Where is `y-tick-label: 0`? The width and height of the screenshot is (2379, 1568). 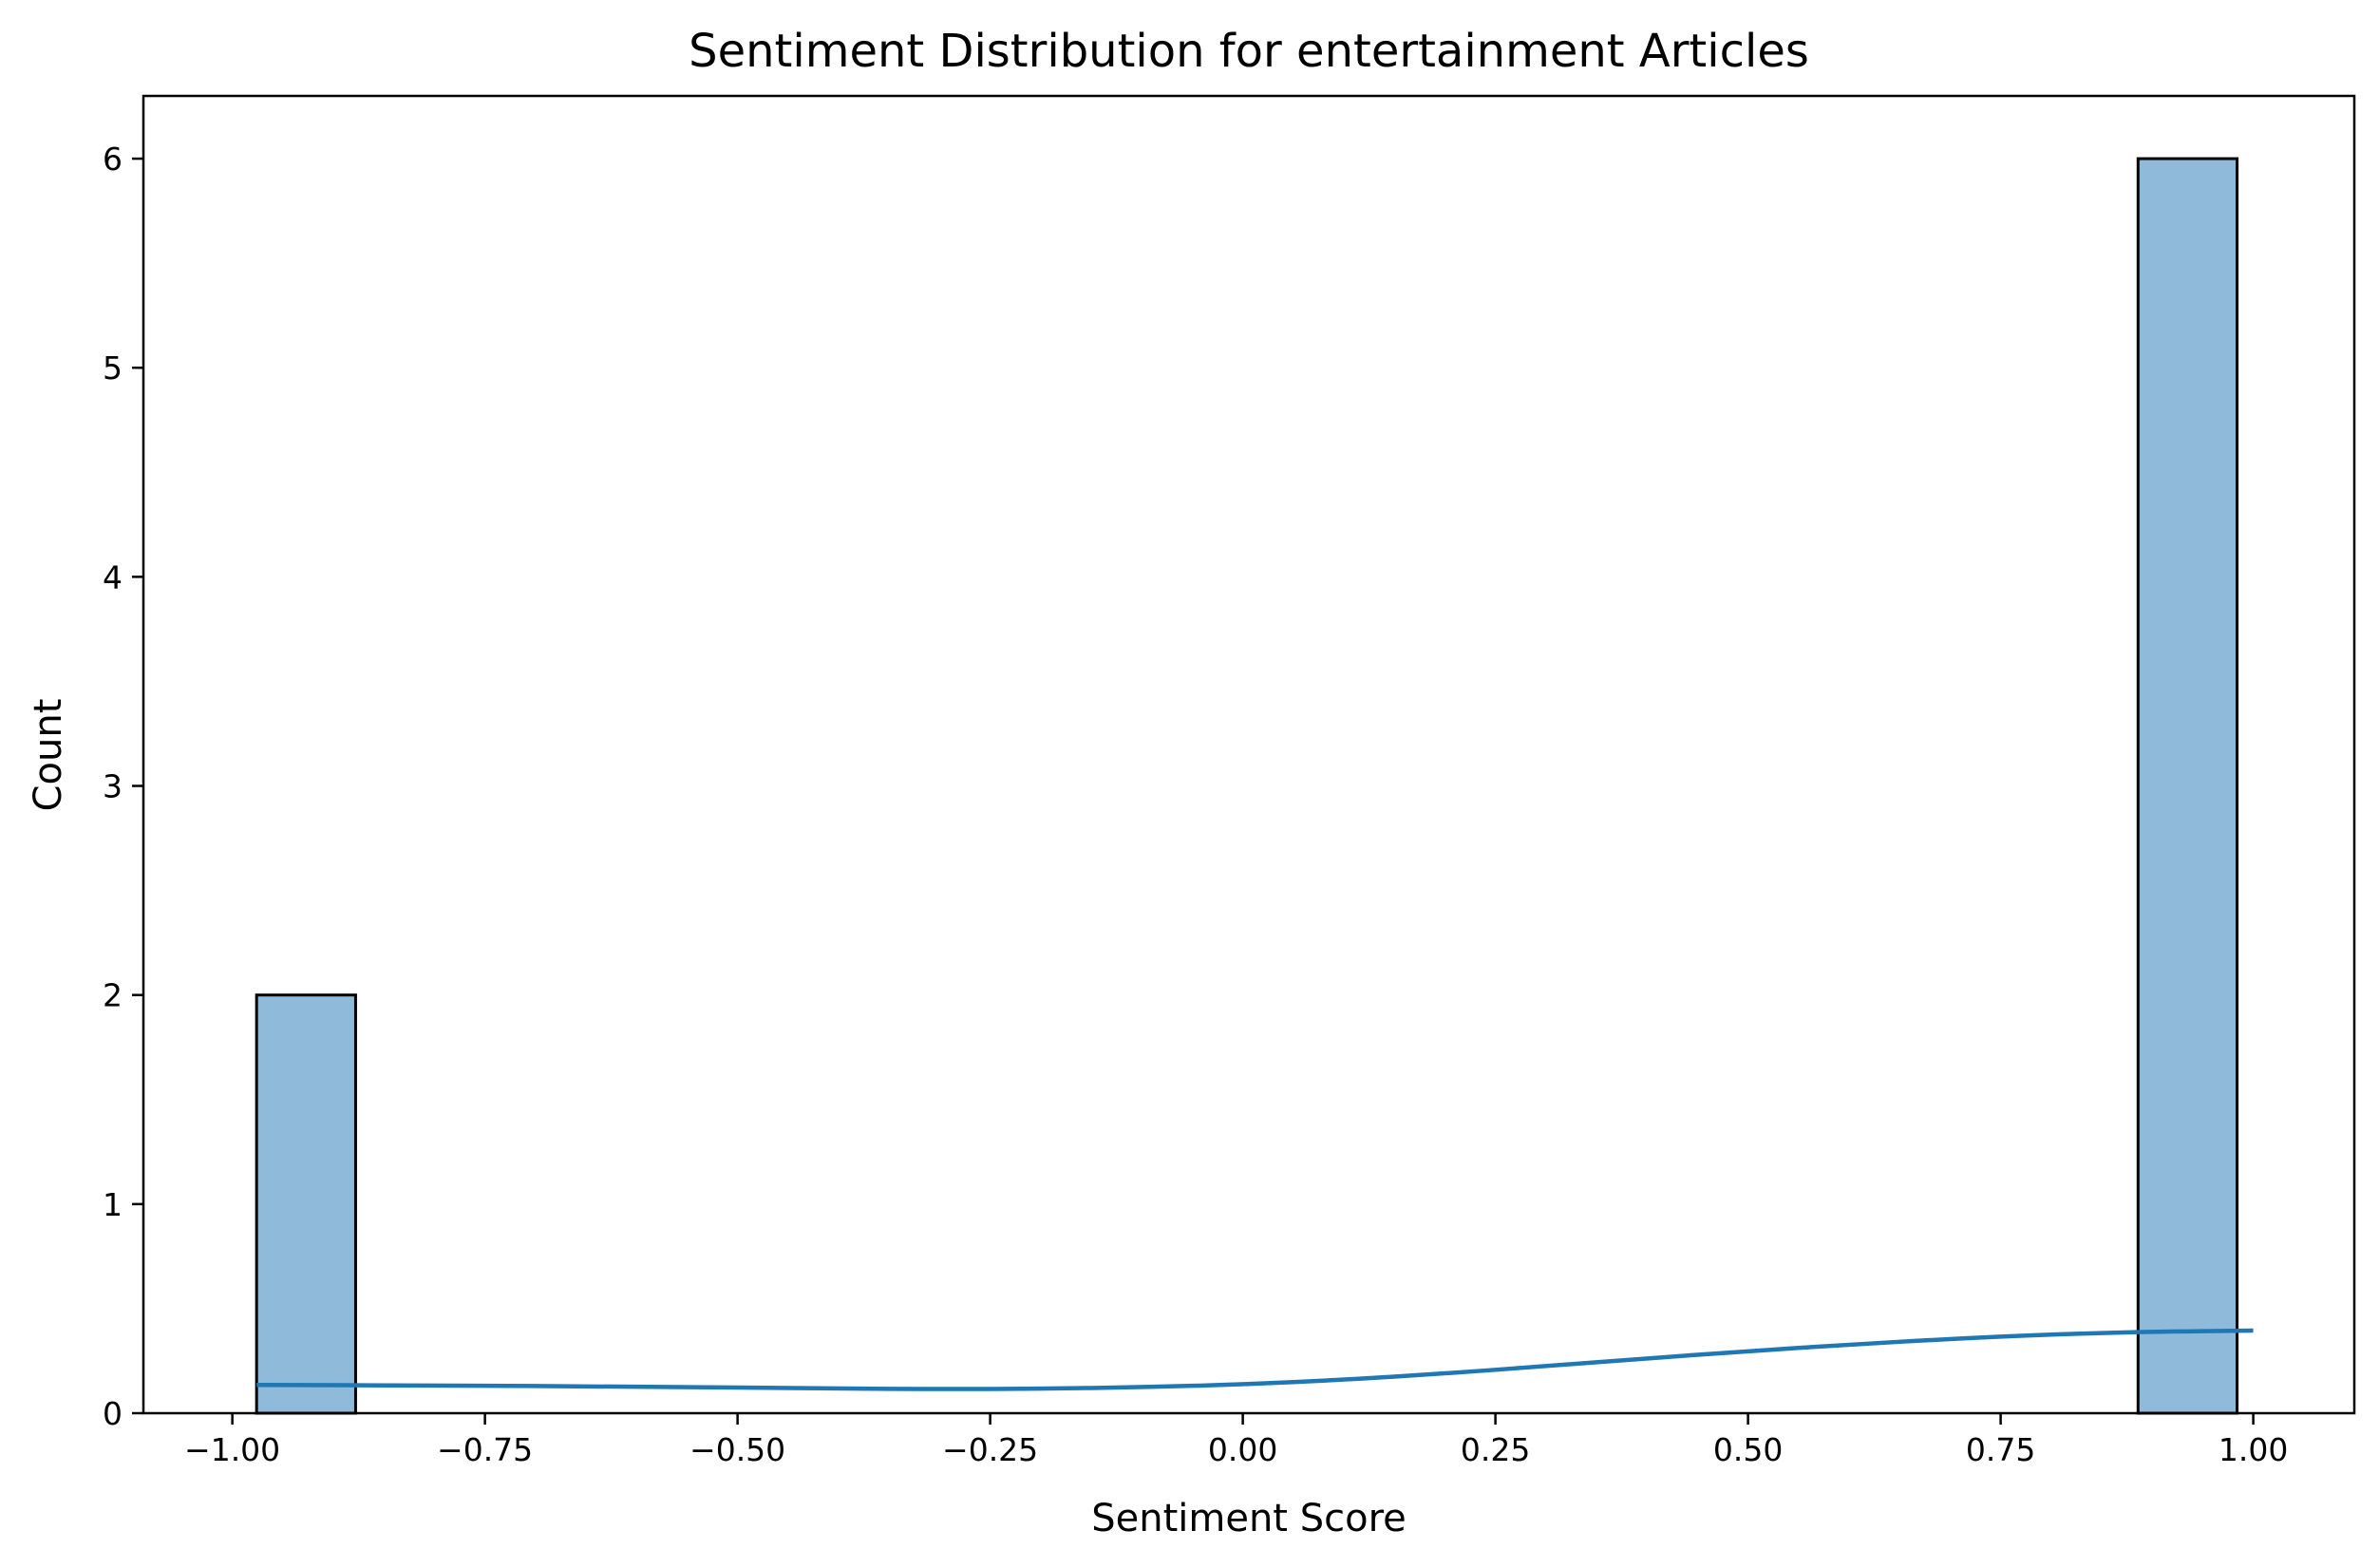
y-tick-label: 0 is located at coordinates (113, 1413).